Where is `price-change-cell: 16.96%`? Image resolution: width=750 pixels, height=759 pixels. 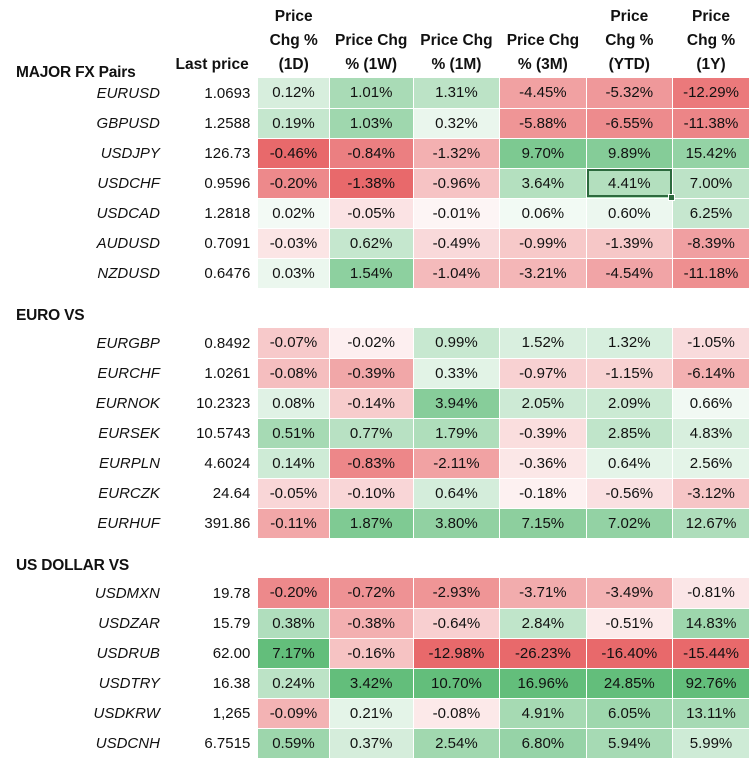 price-change-cell: 16.96% is located at coordinates (543, 683).